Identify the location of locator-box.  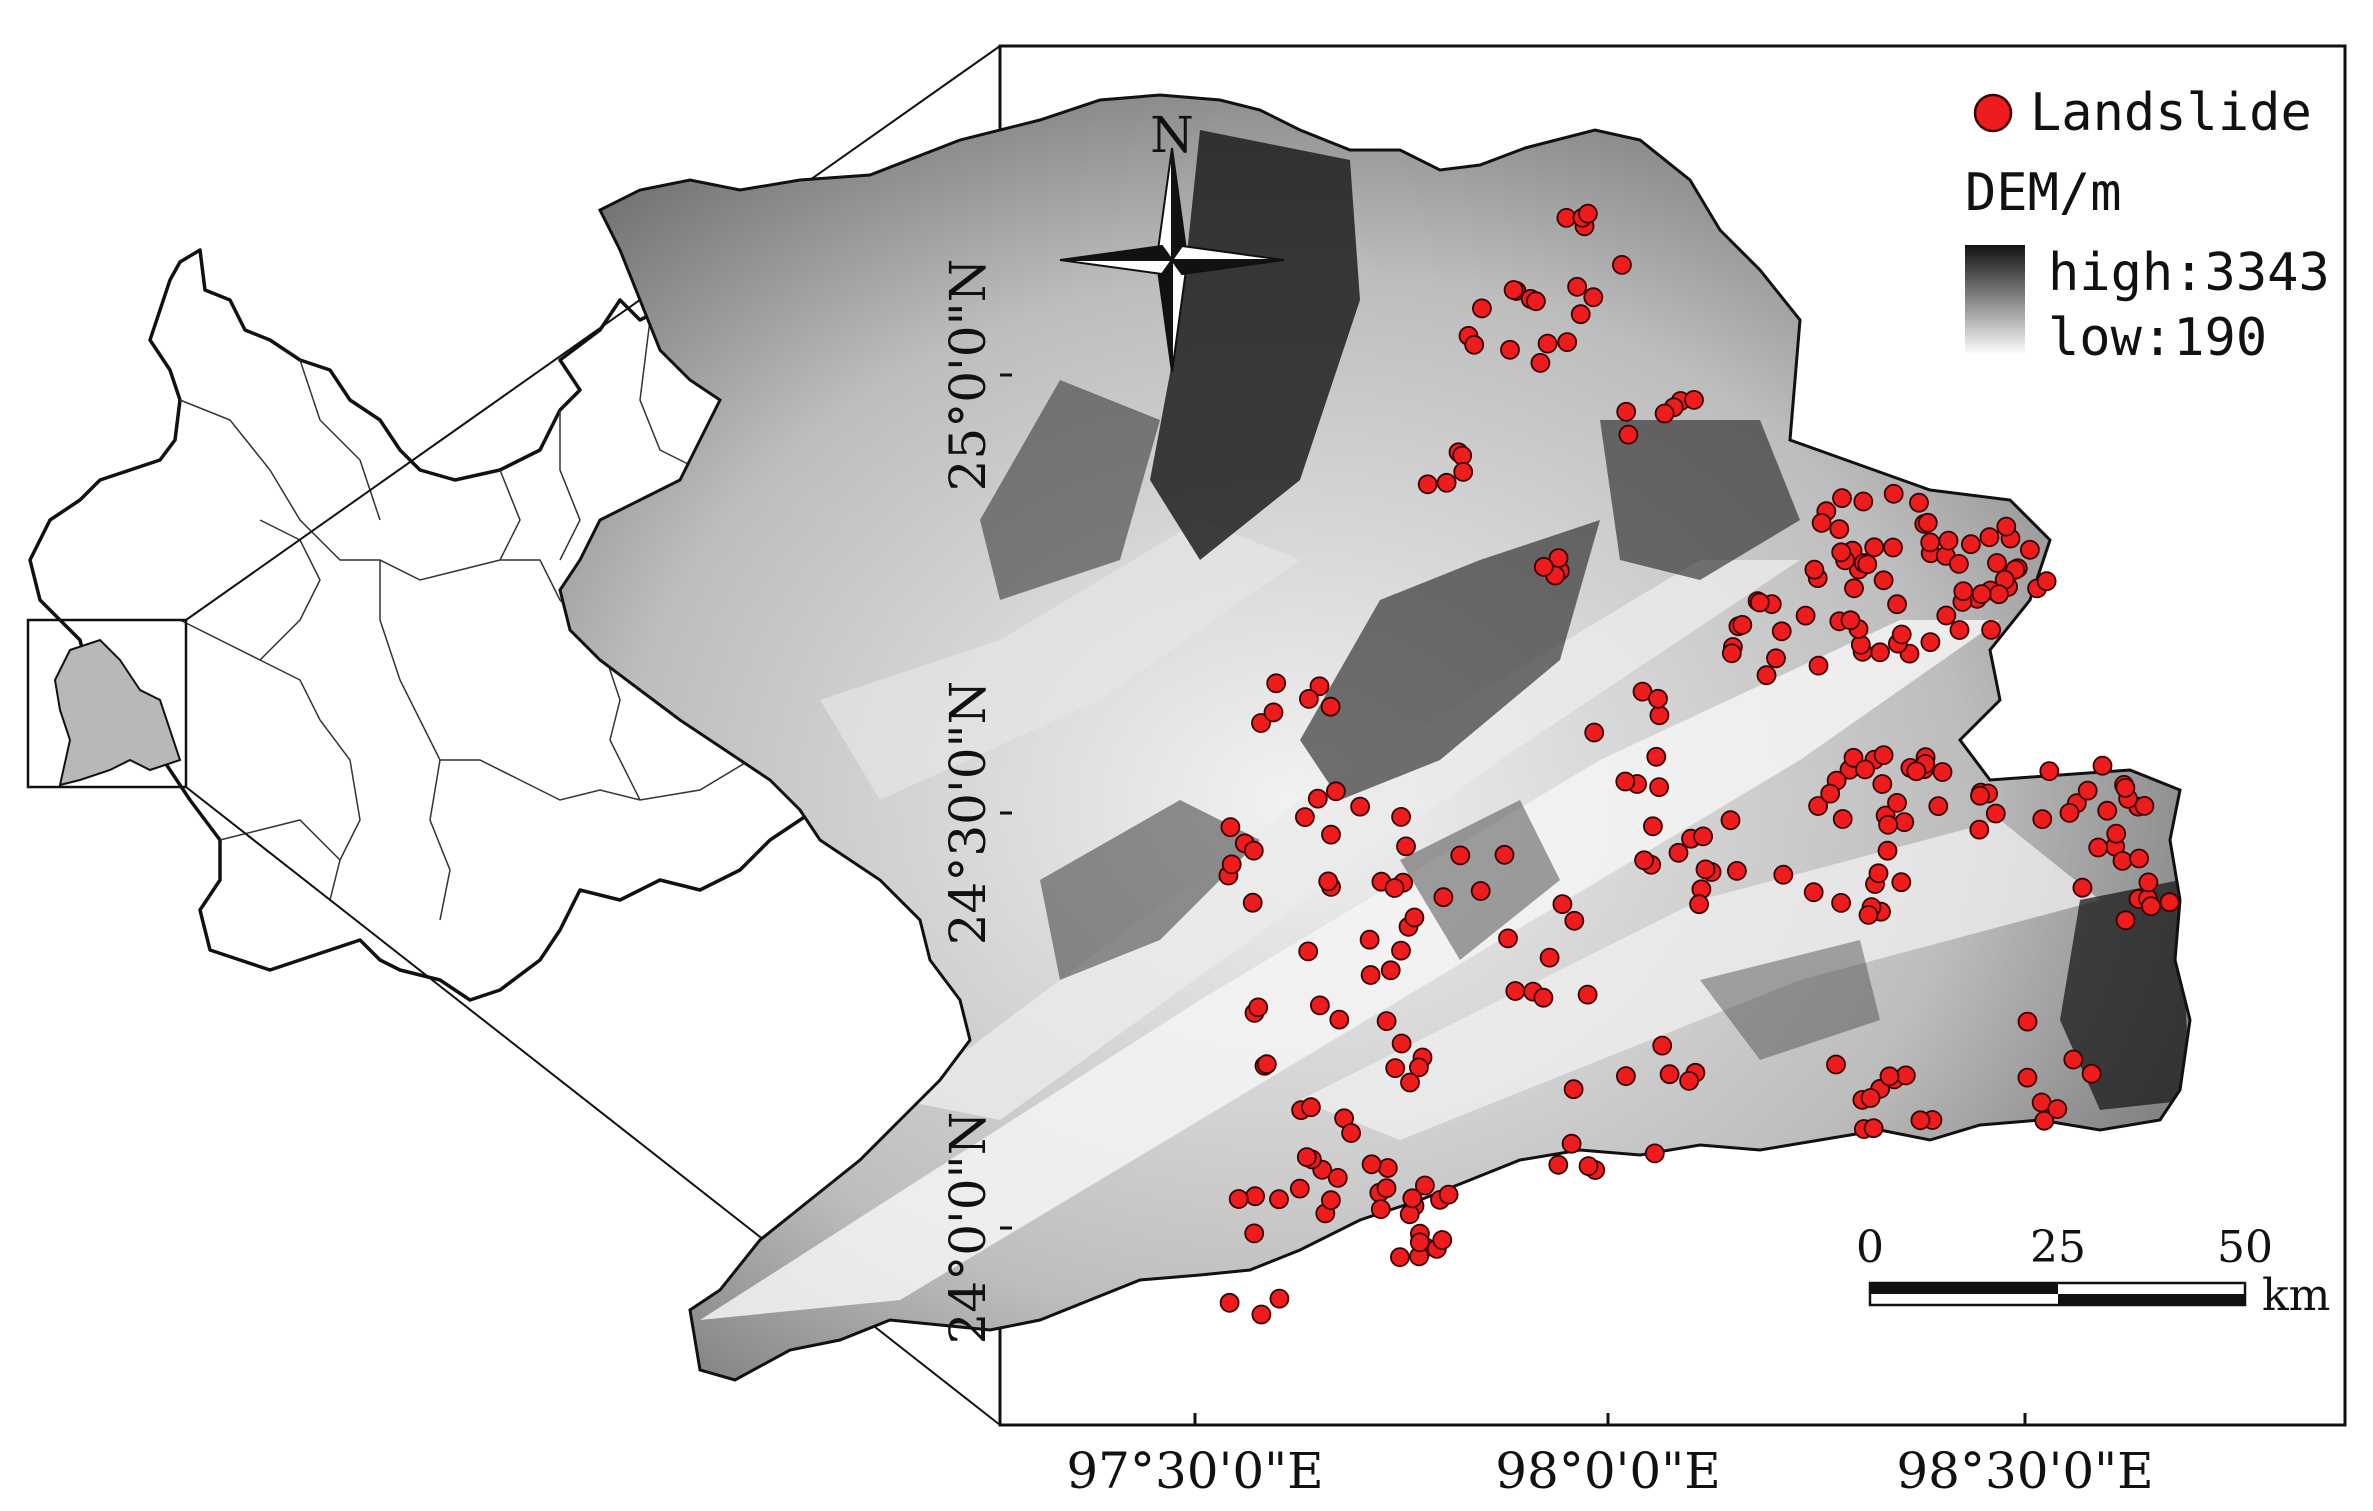
(107, 703).